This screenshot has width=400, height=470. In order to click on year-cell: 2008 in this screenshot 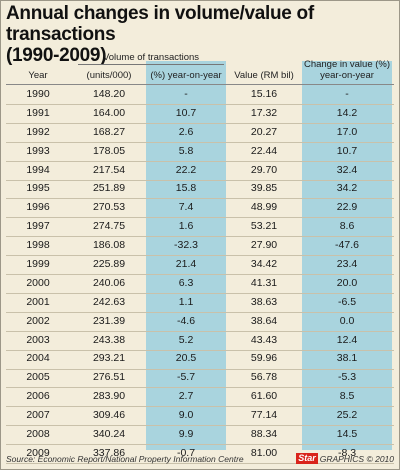, I will do `click(38, 434)`.